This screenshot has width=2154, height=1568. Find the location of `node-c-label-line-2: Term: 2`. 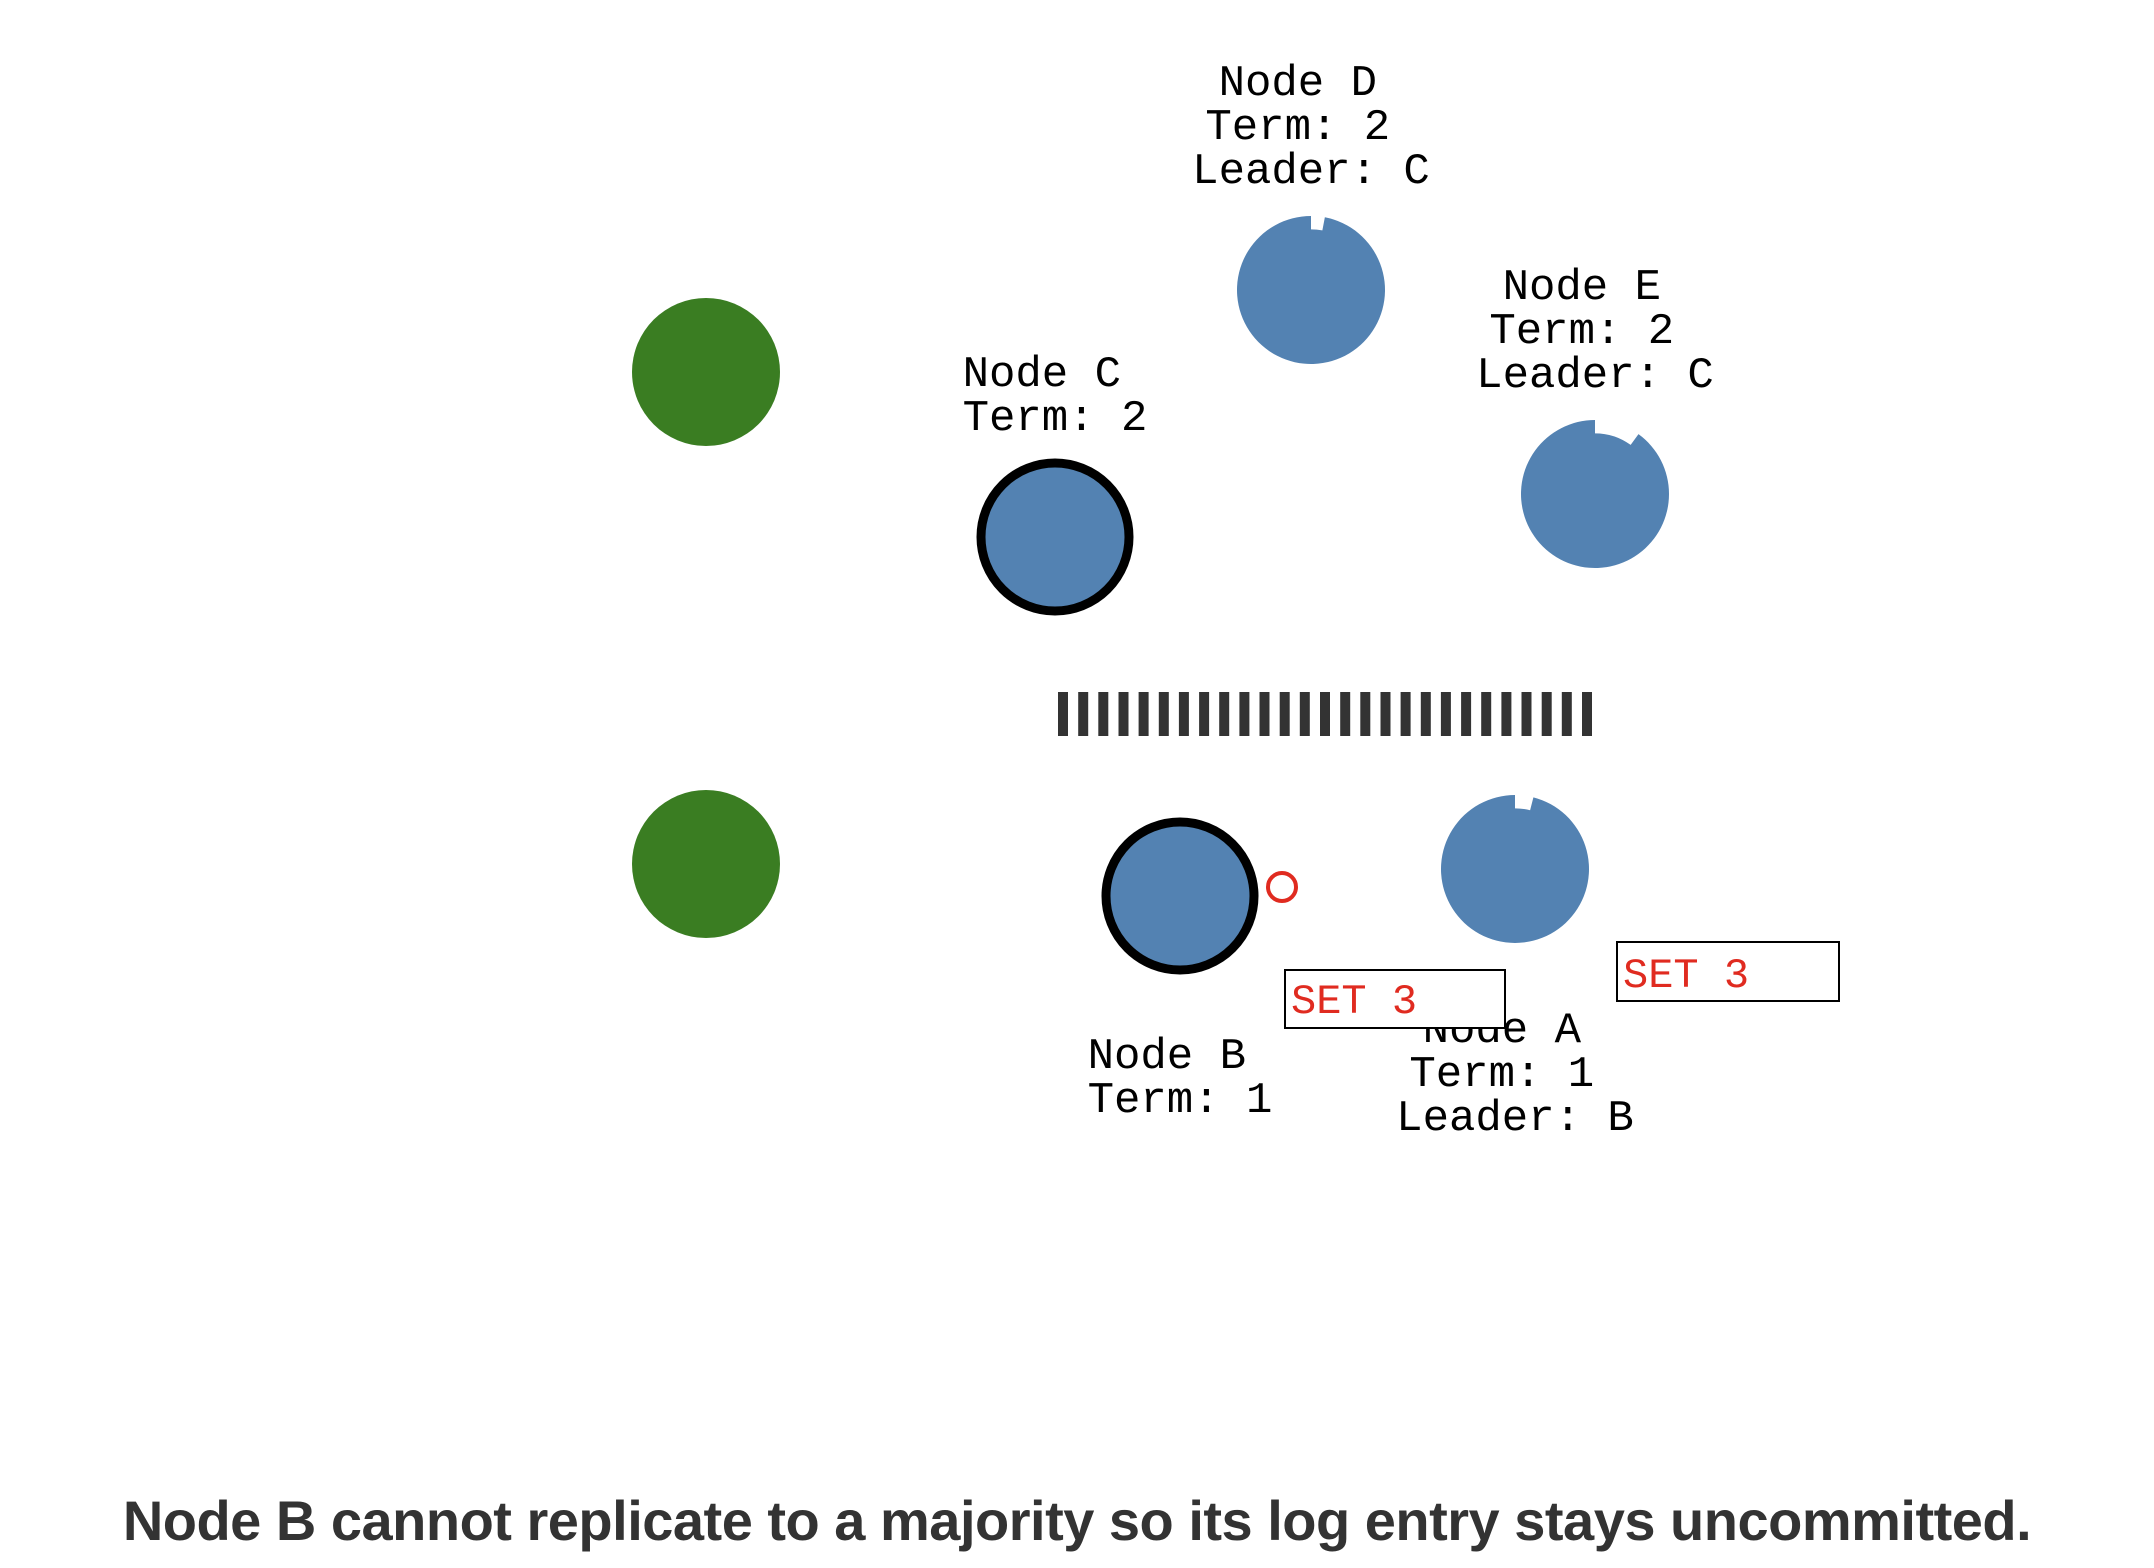

node-c-label-line-2: Term: 2 is located at coordinates (1055, 419).